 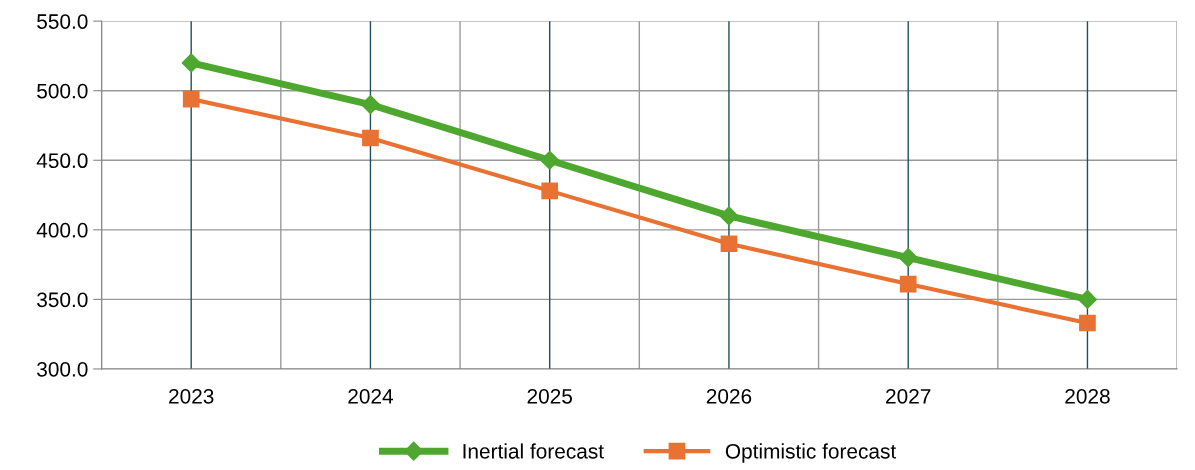 I want to click on y-tick-label: 350.0, so click(x=62, y=300).